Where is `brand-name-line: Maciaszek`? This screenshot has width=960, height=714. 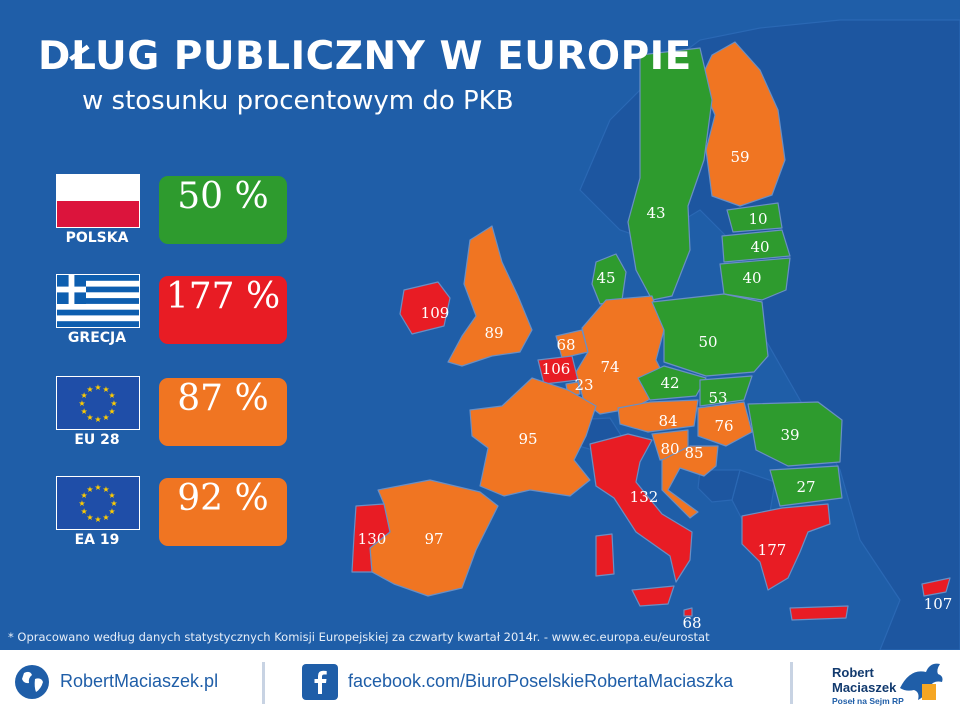 brand-name-line: Maciaszek is located at coordinates (864, 687).